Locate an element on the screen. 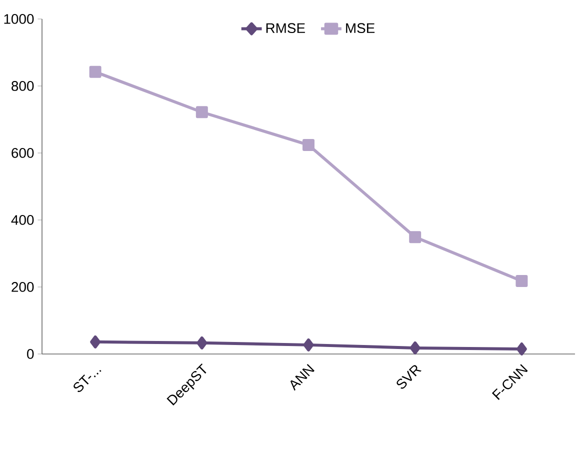  y-tick-label: 400 is located at coordinates (22, 220).